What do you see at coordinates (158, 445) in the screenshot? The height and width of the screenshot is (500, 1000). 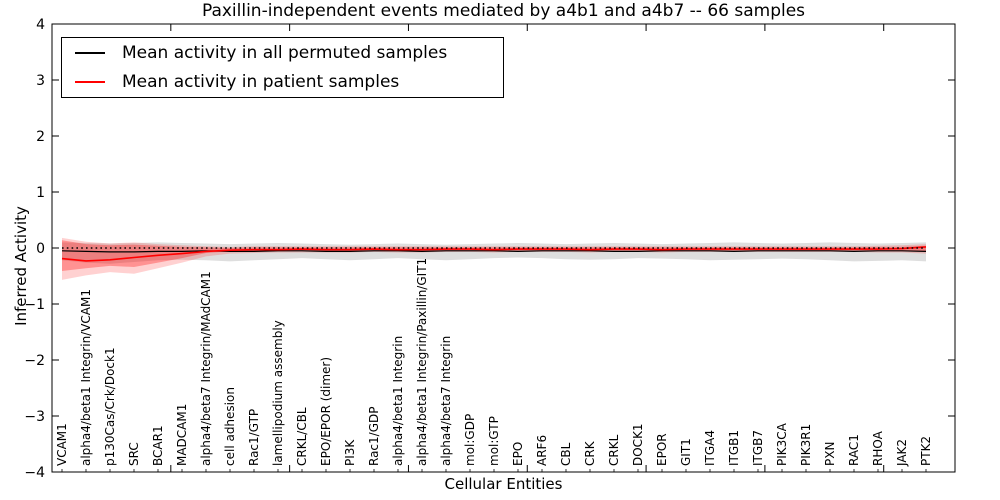 I see `category-label: BCAR1` at bounding box center [158, 445].